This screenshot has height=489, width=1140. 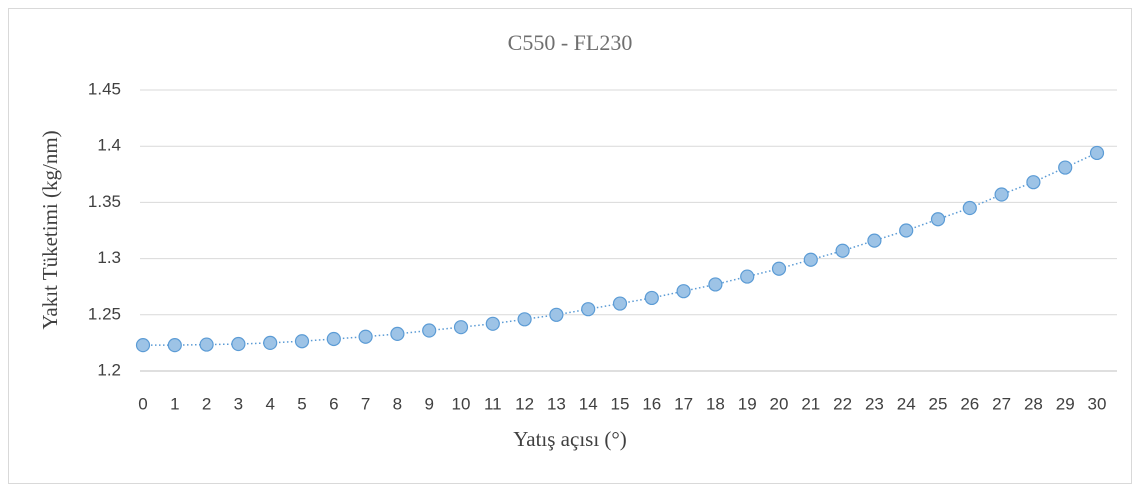 I want to click on x-tick-label: 9, so click(x=428, y=403).